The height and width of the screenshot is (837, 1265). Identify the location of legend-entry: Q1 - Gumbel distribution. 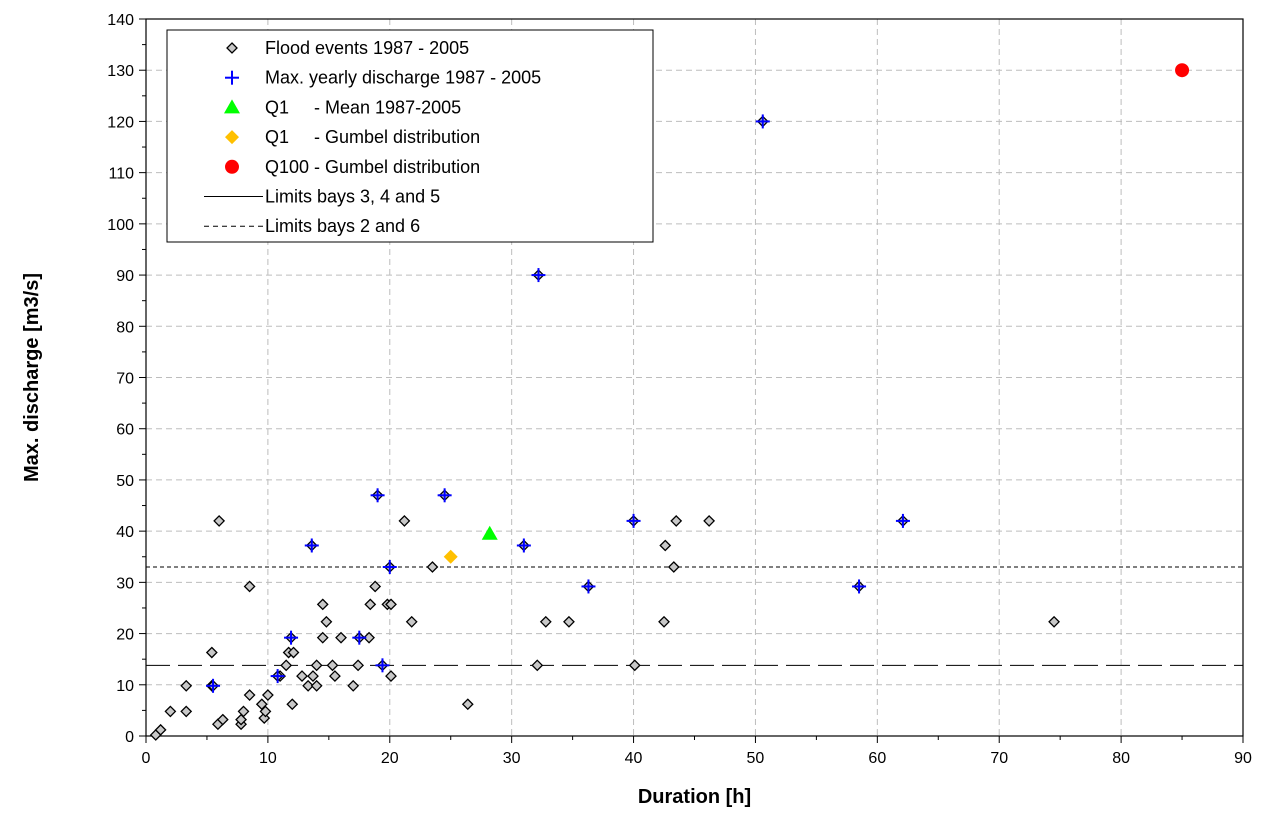
(352, 137).